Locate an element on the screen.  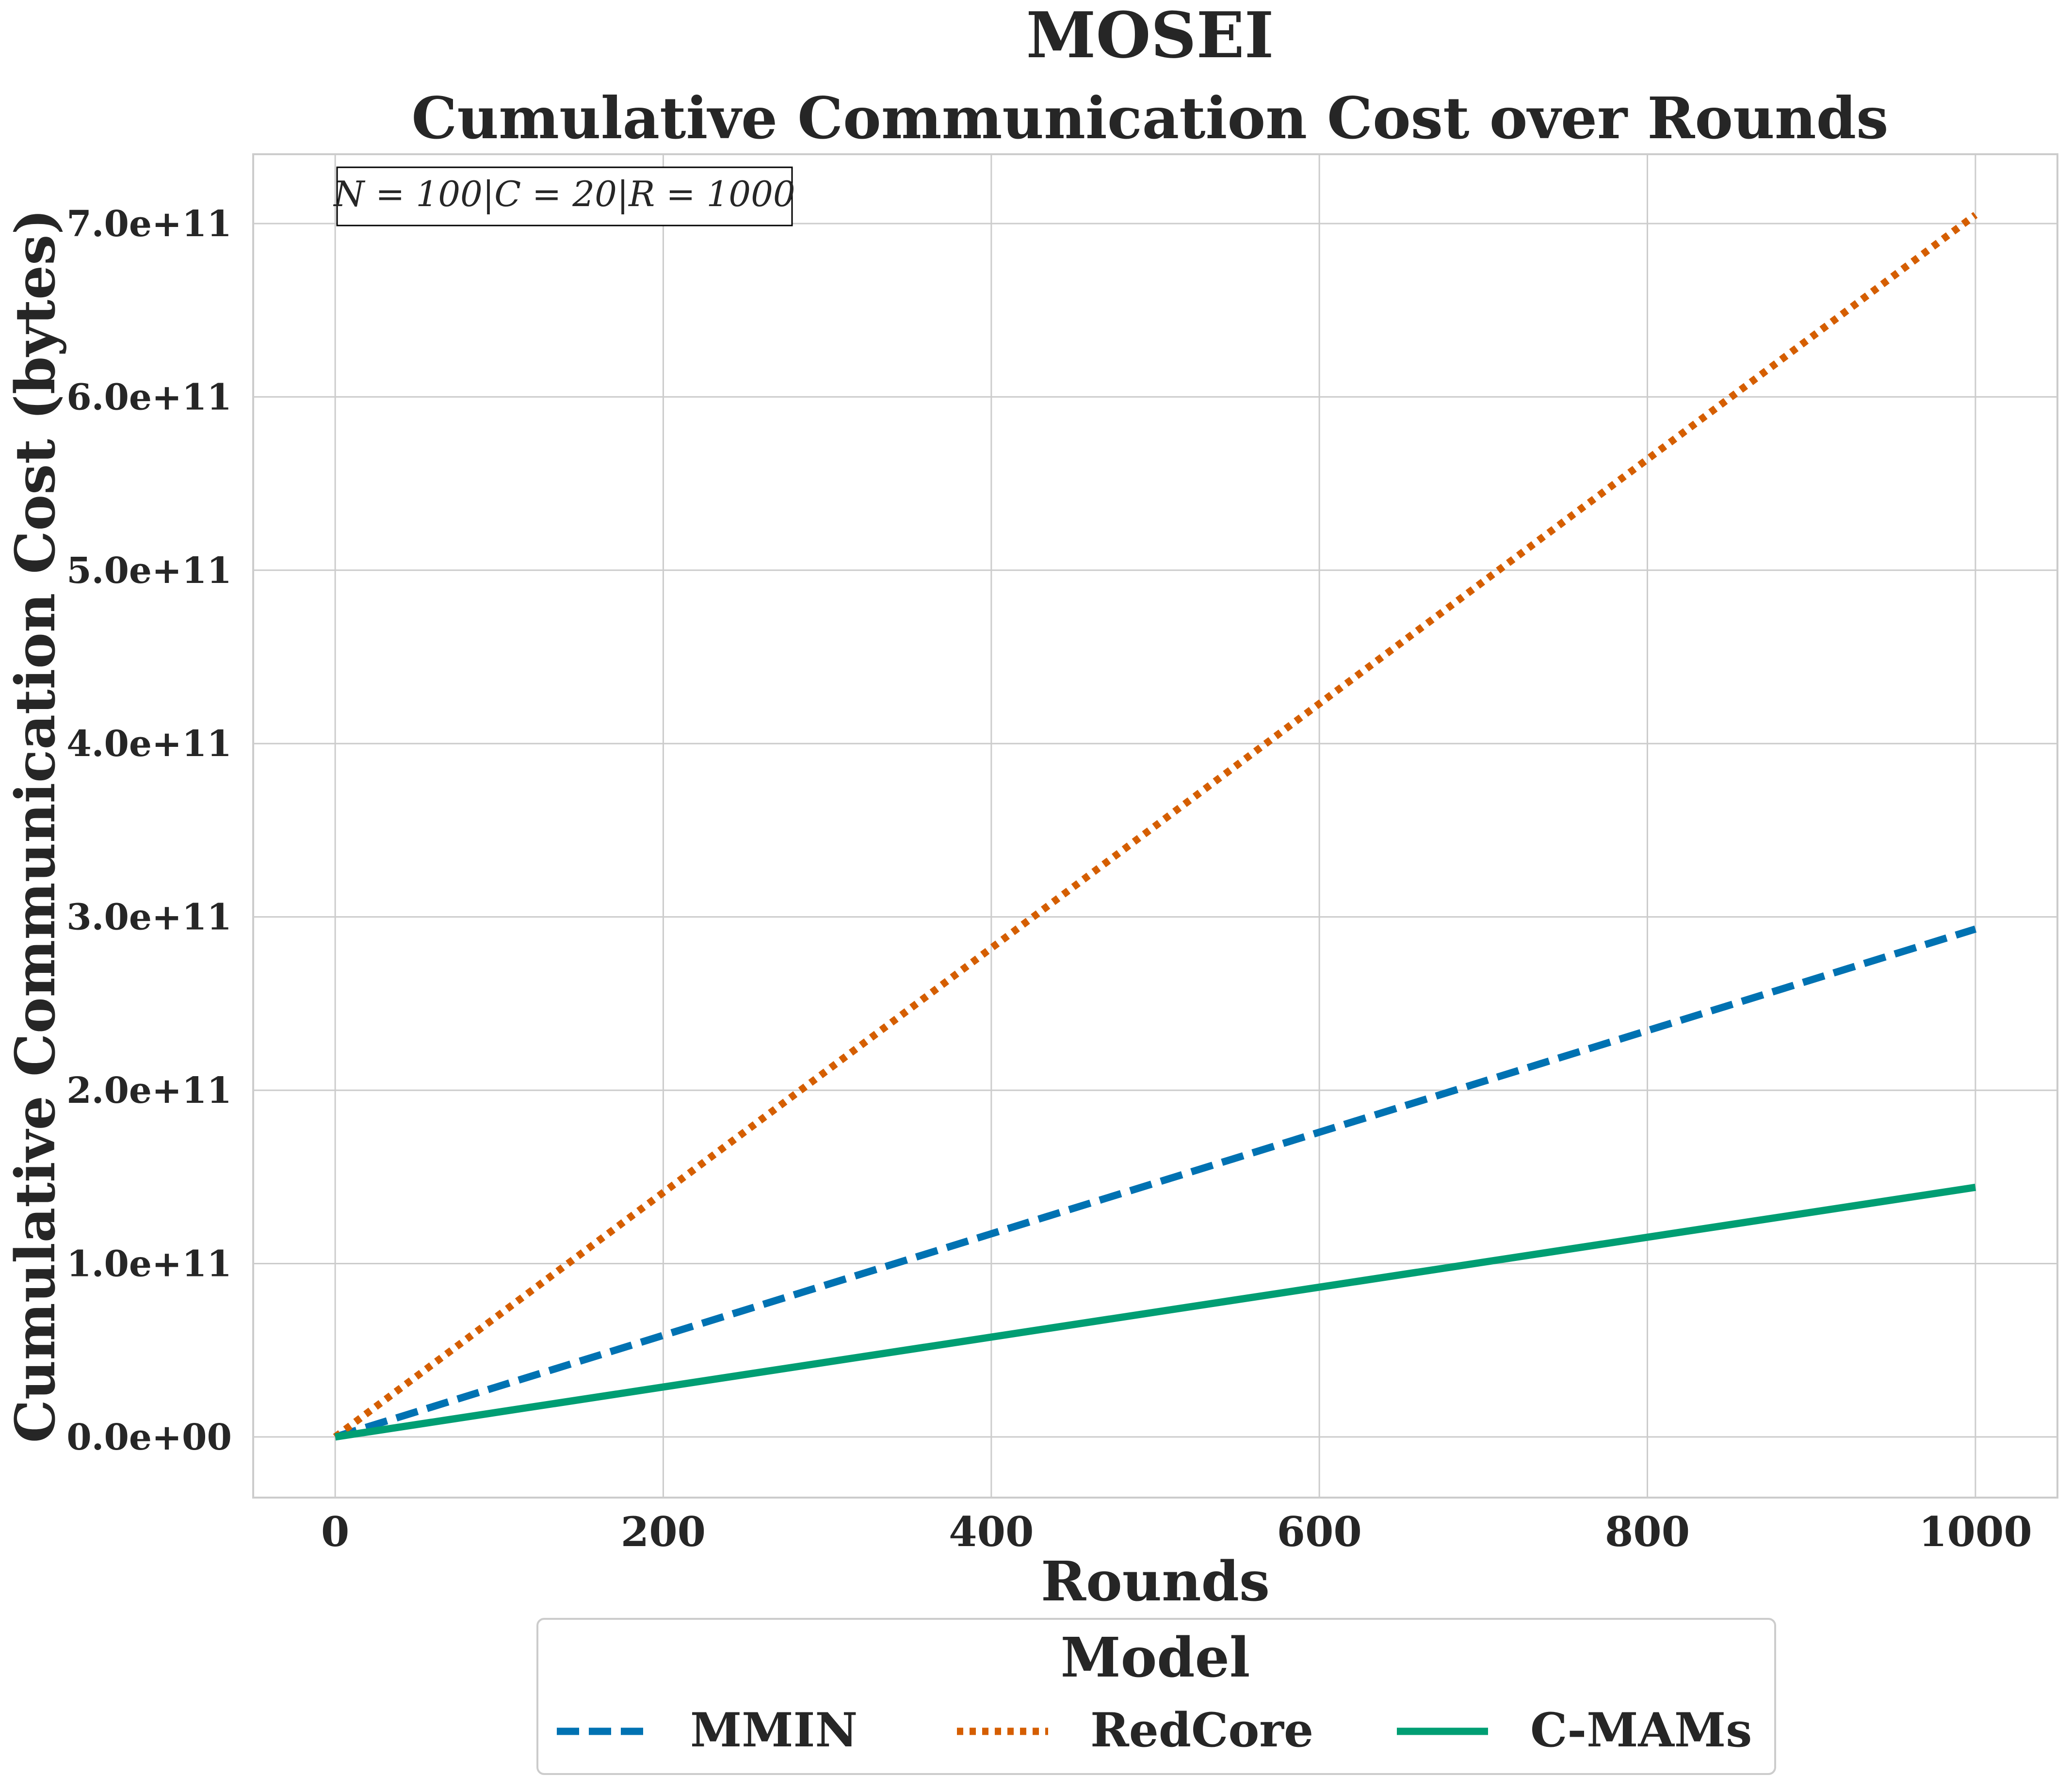
series-line-c-mams is located at coordinates (1155, 1312).